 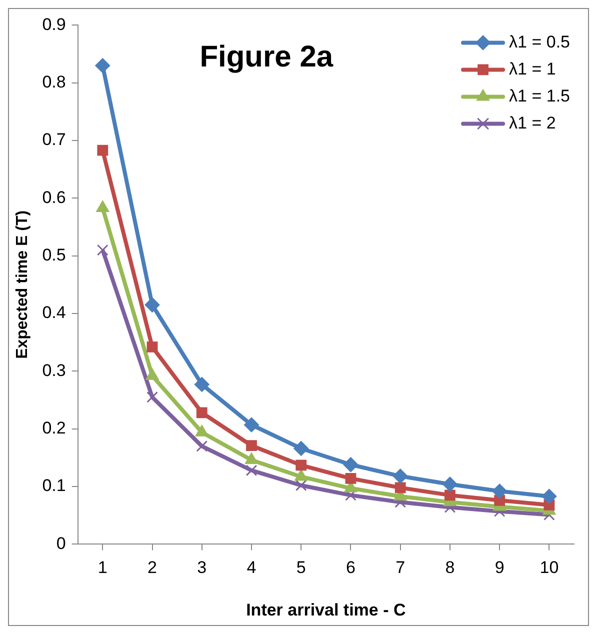 I want to click on y-tick-label: 0.4, so click(x=54, y=312).